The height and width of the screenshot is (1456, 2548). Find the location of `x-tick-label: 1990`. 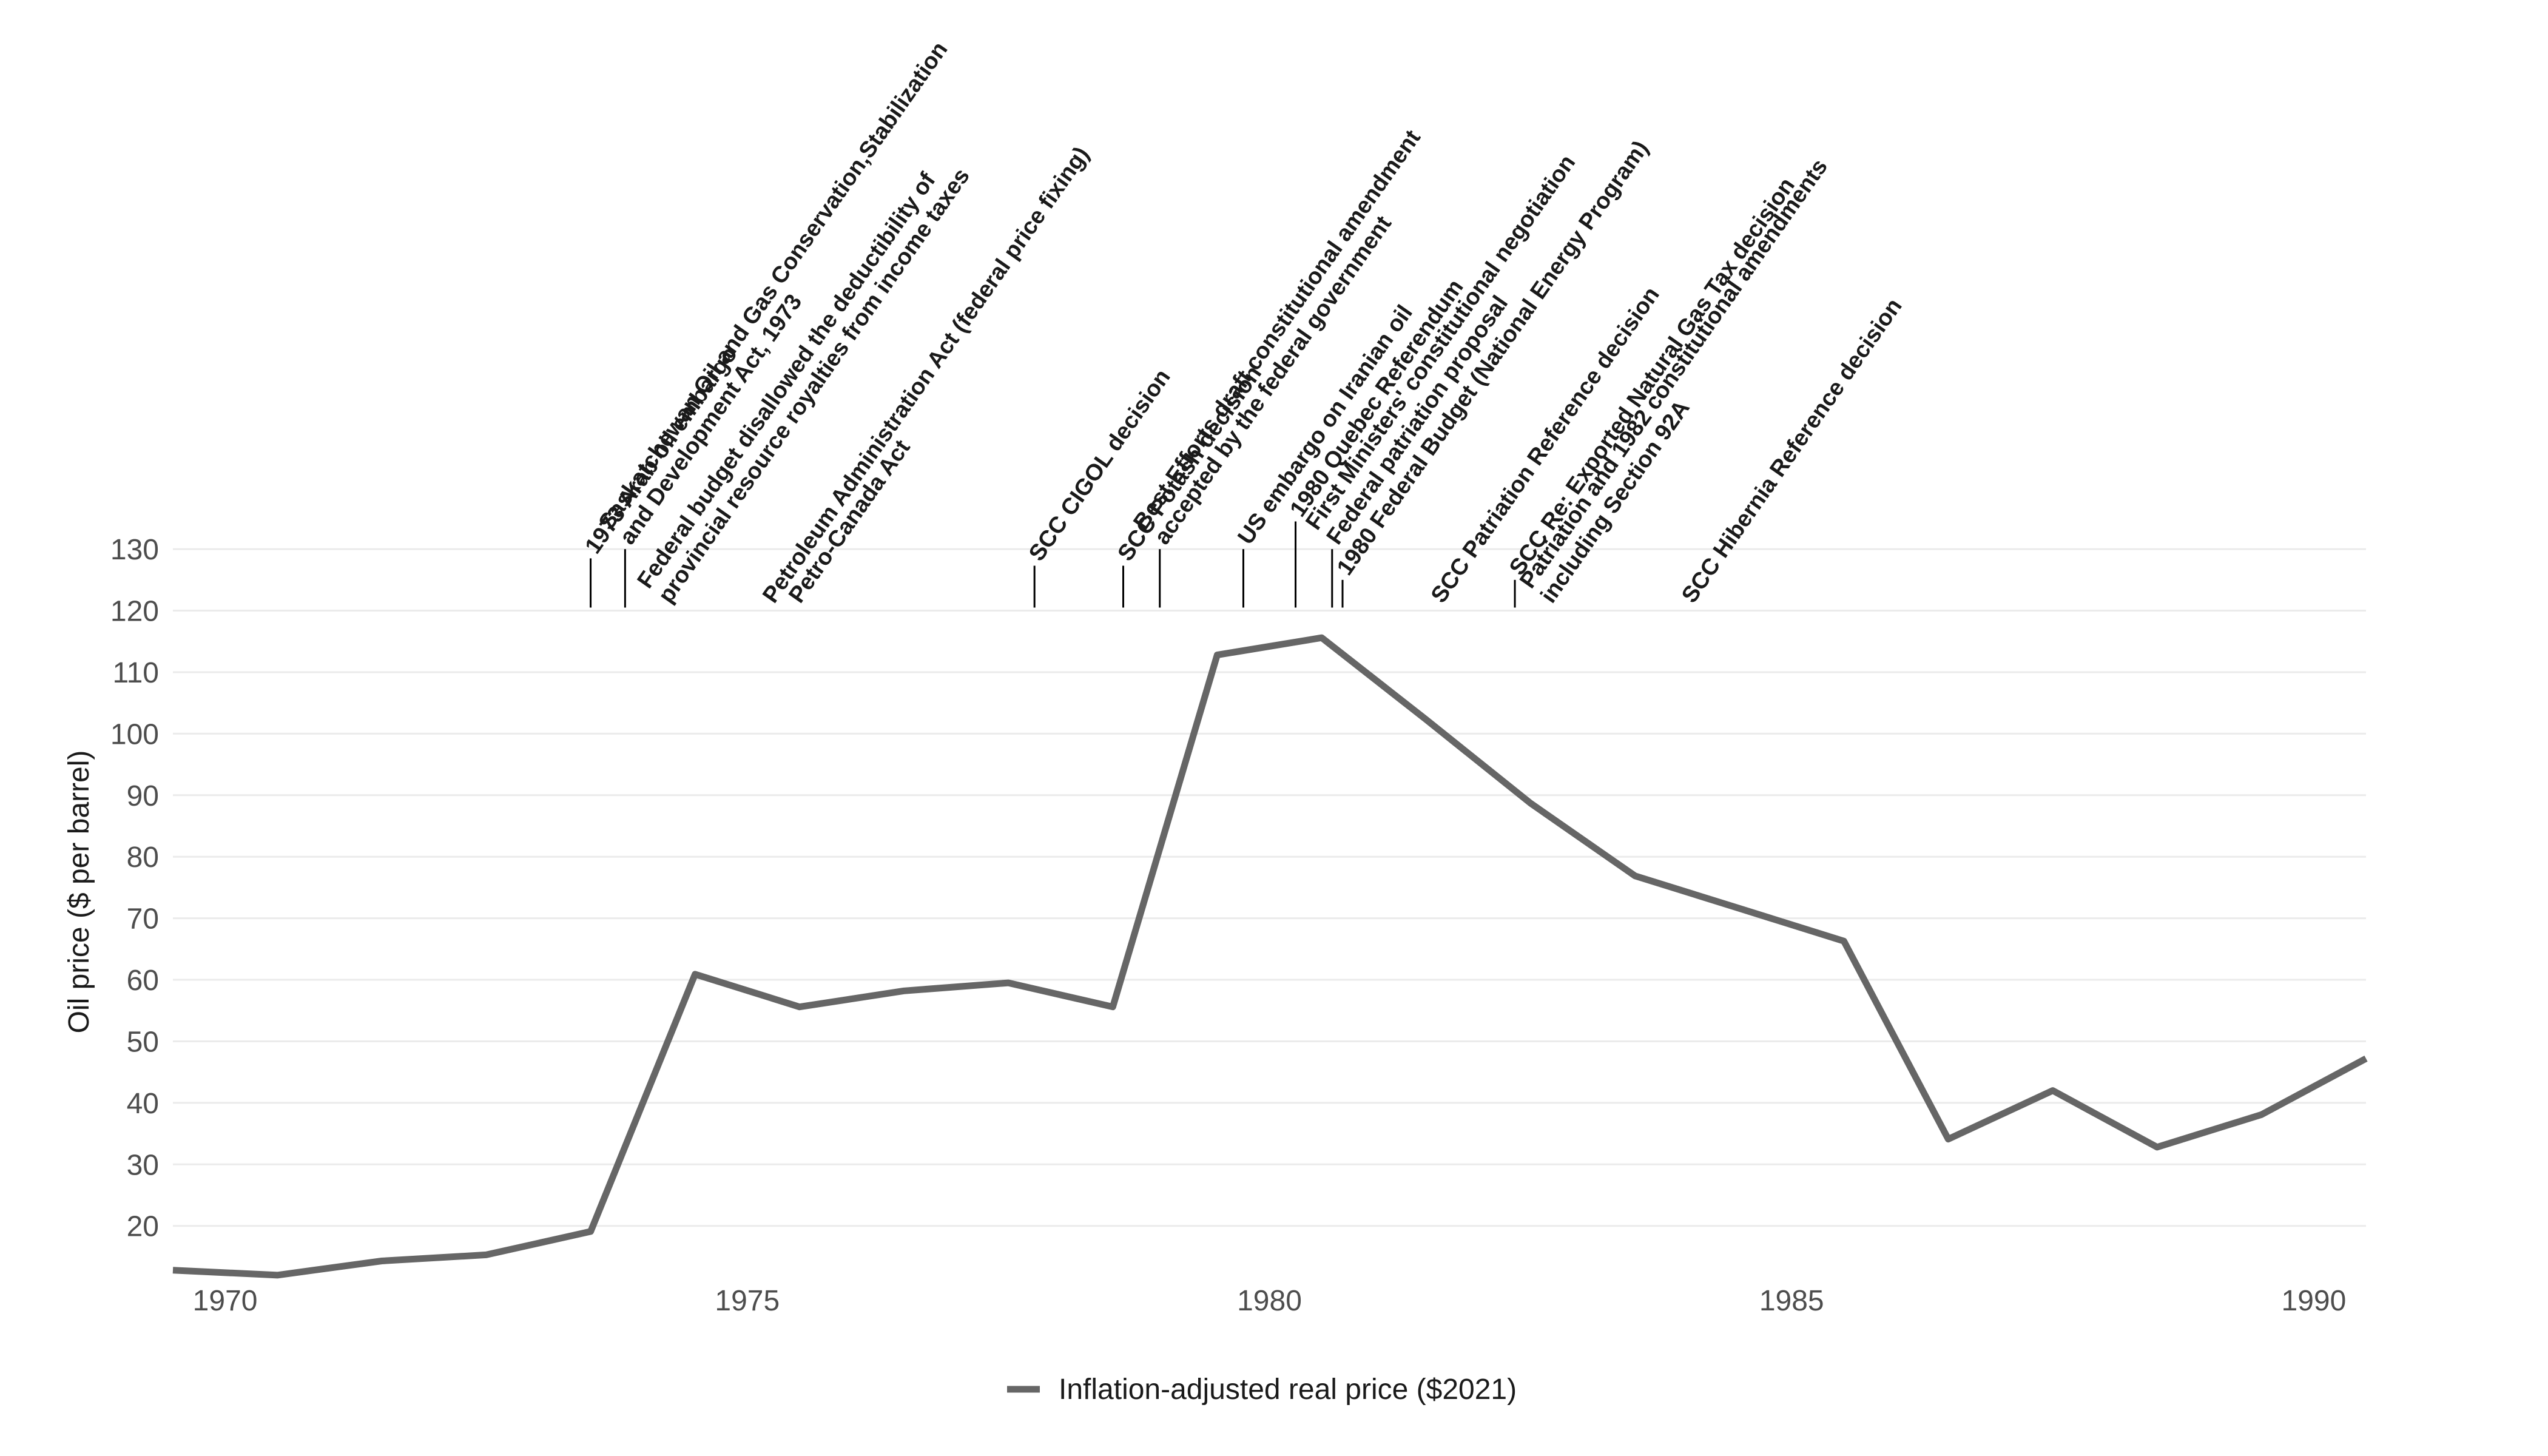

x-tick-label: 1990 is located at coordinates (2314, 1301).